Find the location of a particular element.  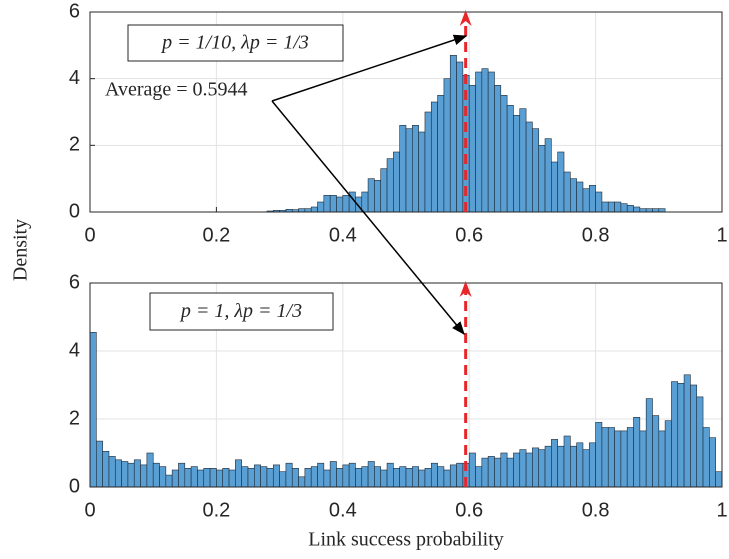

x-tick-label: 0.4 is located at coordinates (343, 510).